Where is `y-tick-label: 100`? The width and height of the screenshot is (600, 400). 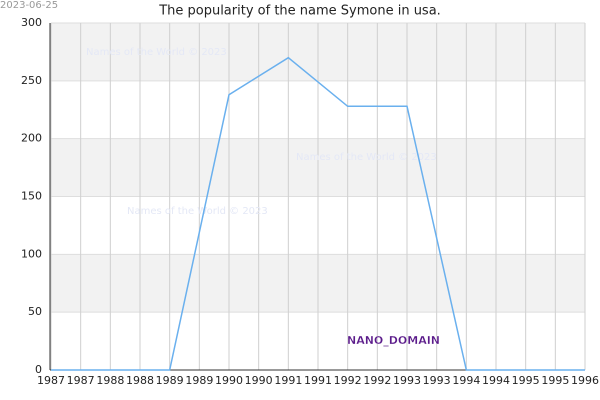
y-tick-label: 100 is located at coordinates (31, 253).